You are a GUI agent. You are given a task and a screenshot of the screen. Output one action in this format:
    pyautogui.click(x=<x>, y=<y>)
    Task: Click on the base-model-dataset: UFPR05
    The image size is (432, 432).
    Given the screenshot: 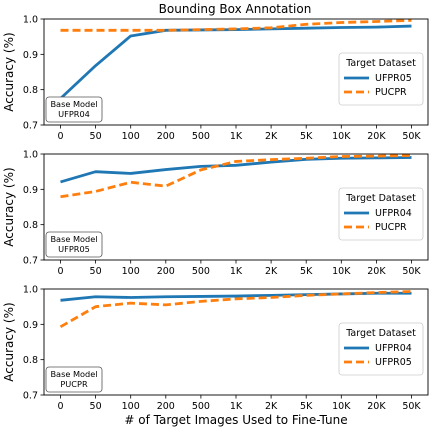 What is the action you would take?
    pyautogui.click(x=74, y=249)
    